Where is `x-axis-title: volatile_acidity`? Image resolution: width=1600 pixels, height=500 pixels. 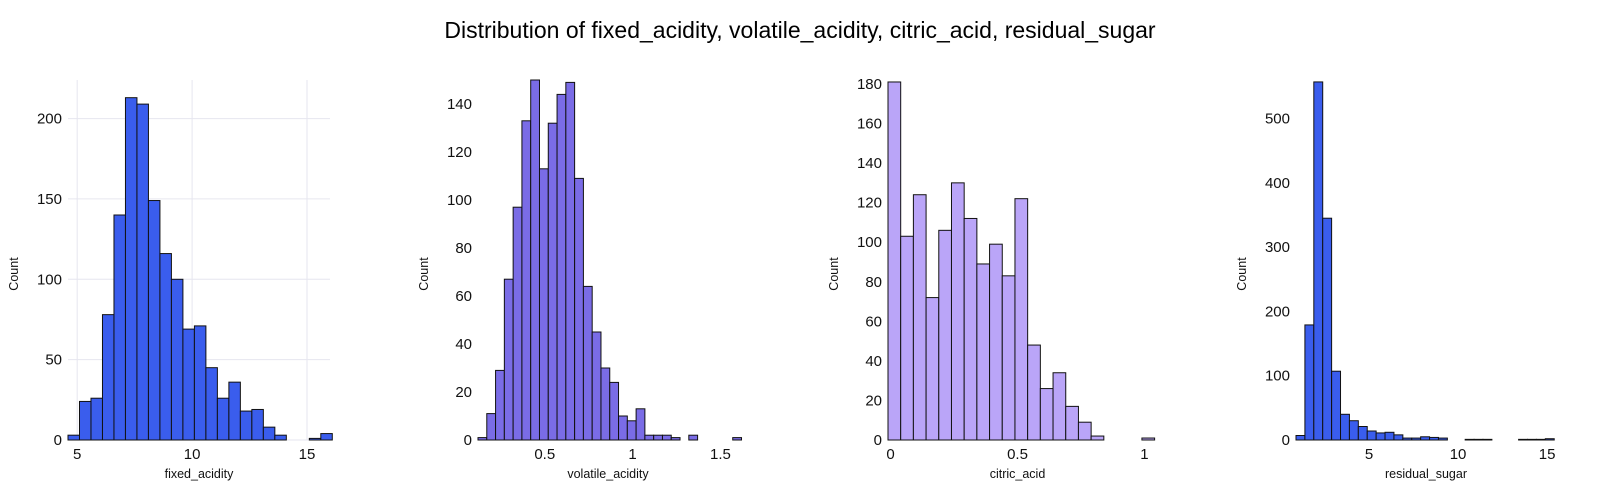
x-axis-title: volatile_acidity is located at coordinates (608, 474).